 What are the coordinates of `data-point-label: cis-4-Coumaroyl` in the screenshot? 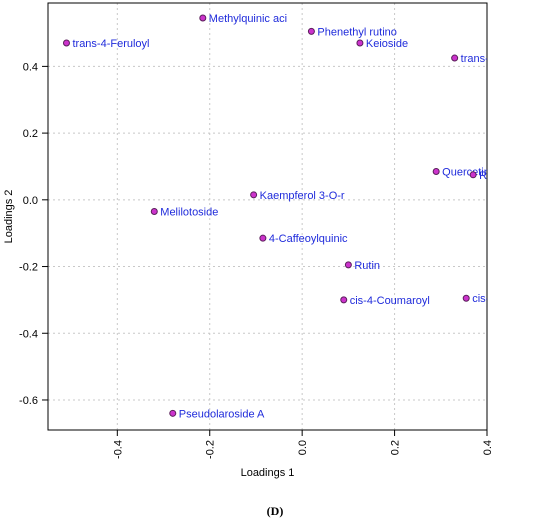 It's located at (390, 301).